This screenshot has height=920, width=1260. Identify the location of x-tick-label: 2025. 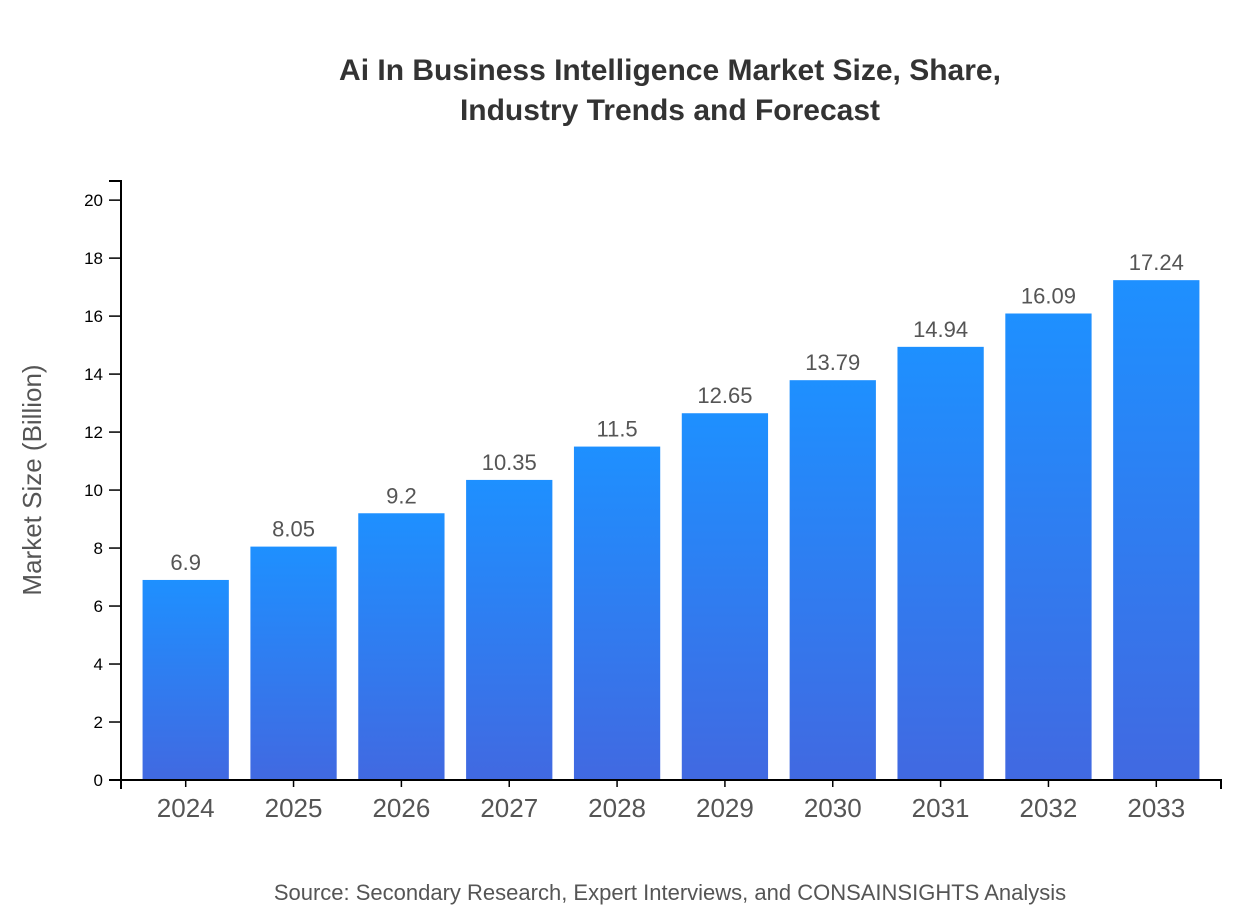
(294, 808).